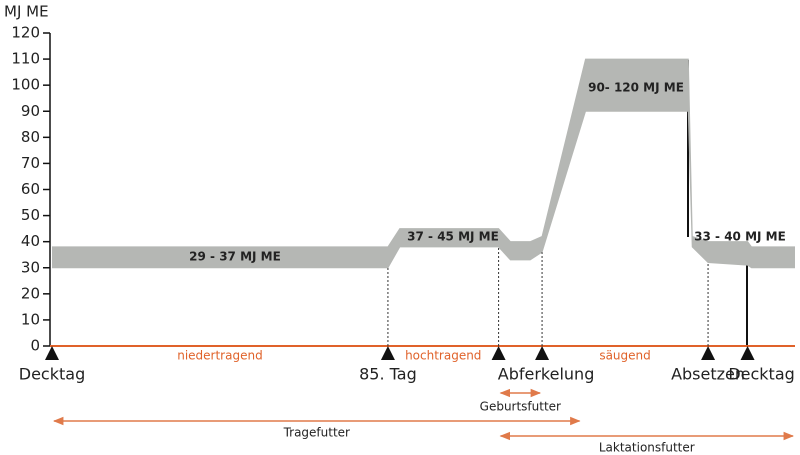  I want to click on band-label: 33 - 40 MJ ME, so click(740, 237).